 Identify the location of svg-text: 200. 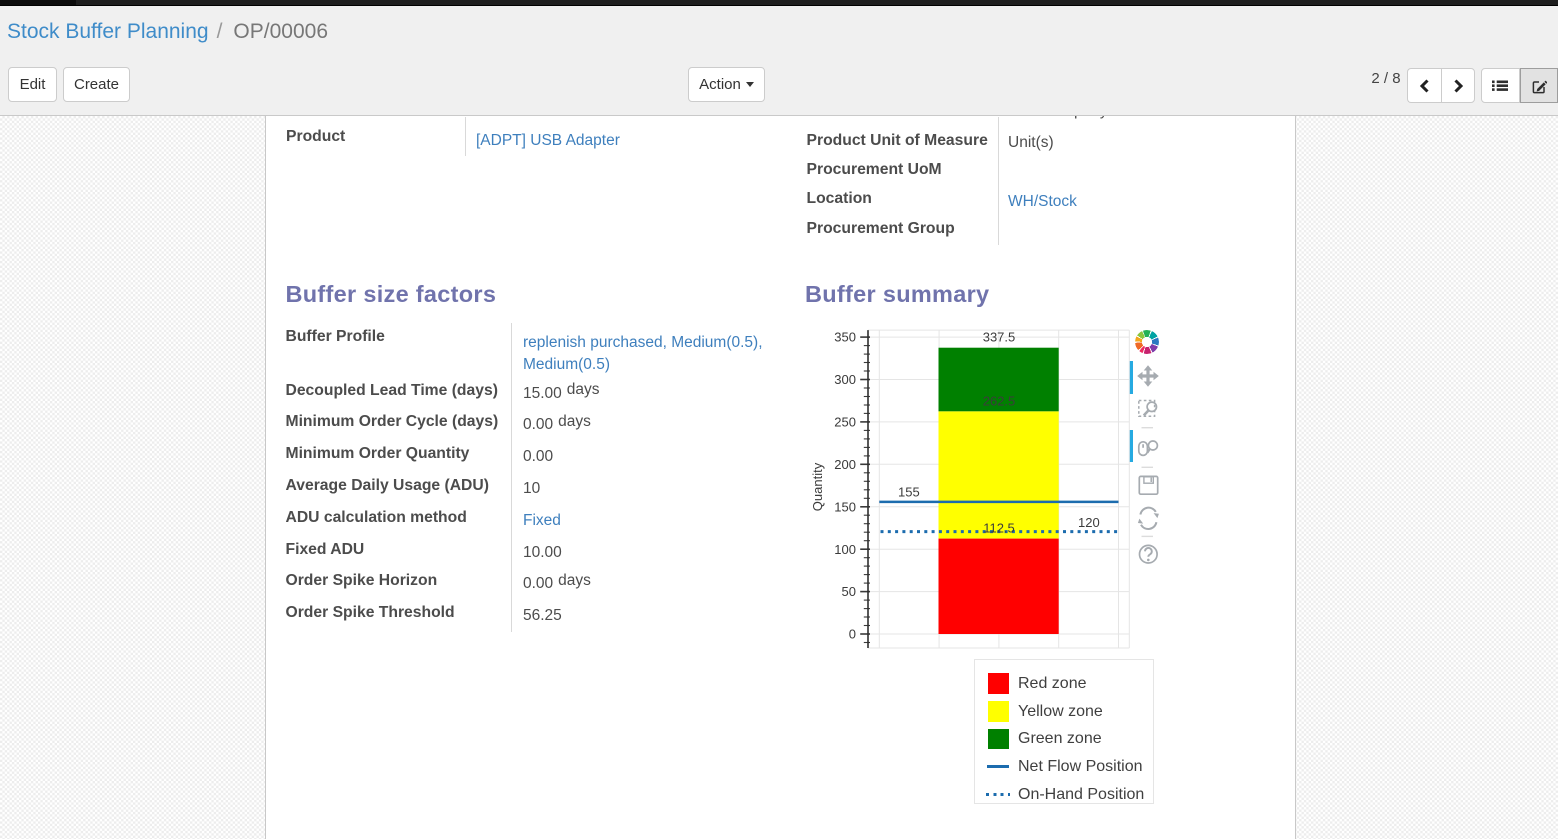
(845, 464).